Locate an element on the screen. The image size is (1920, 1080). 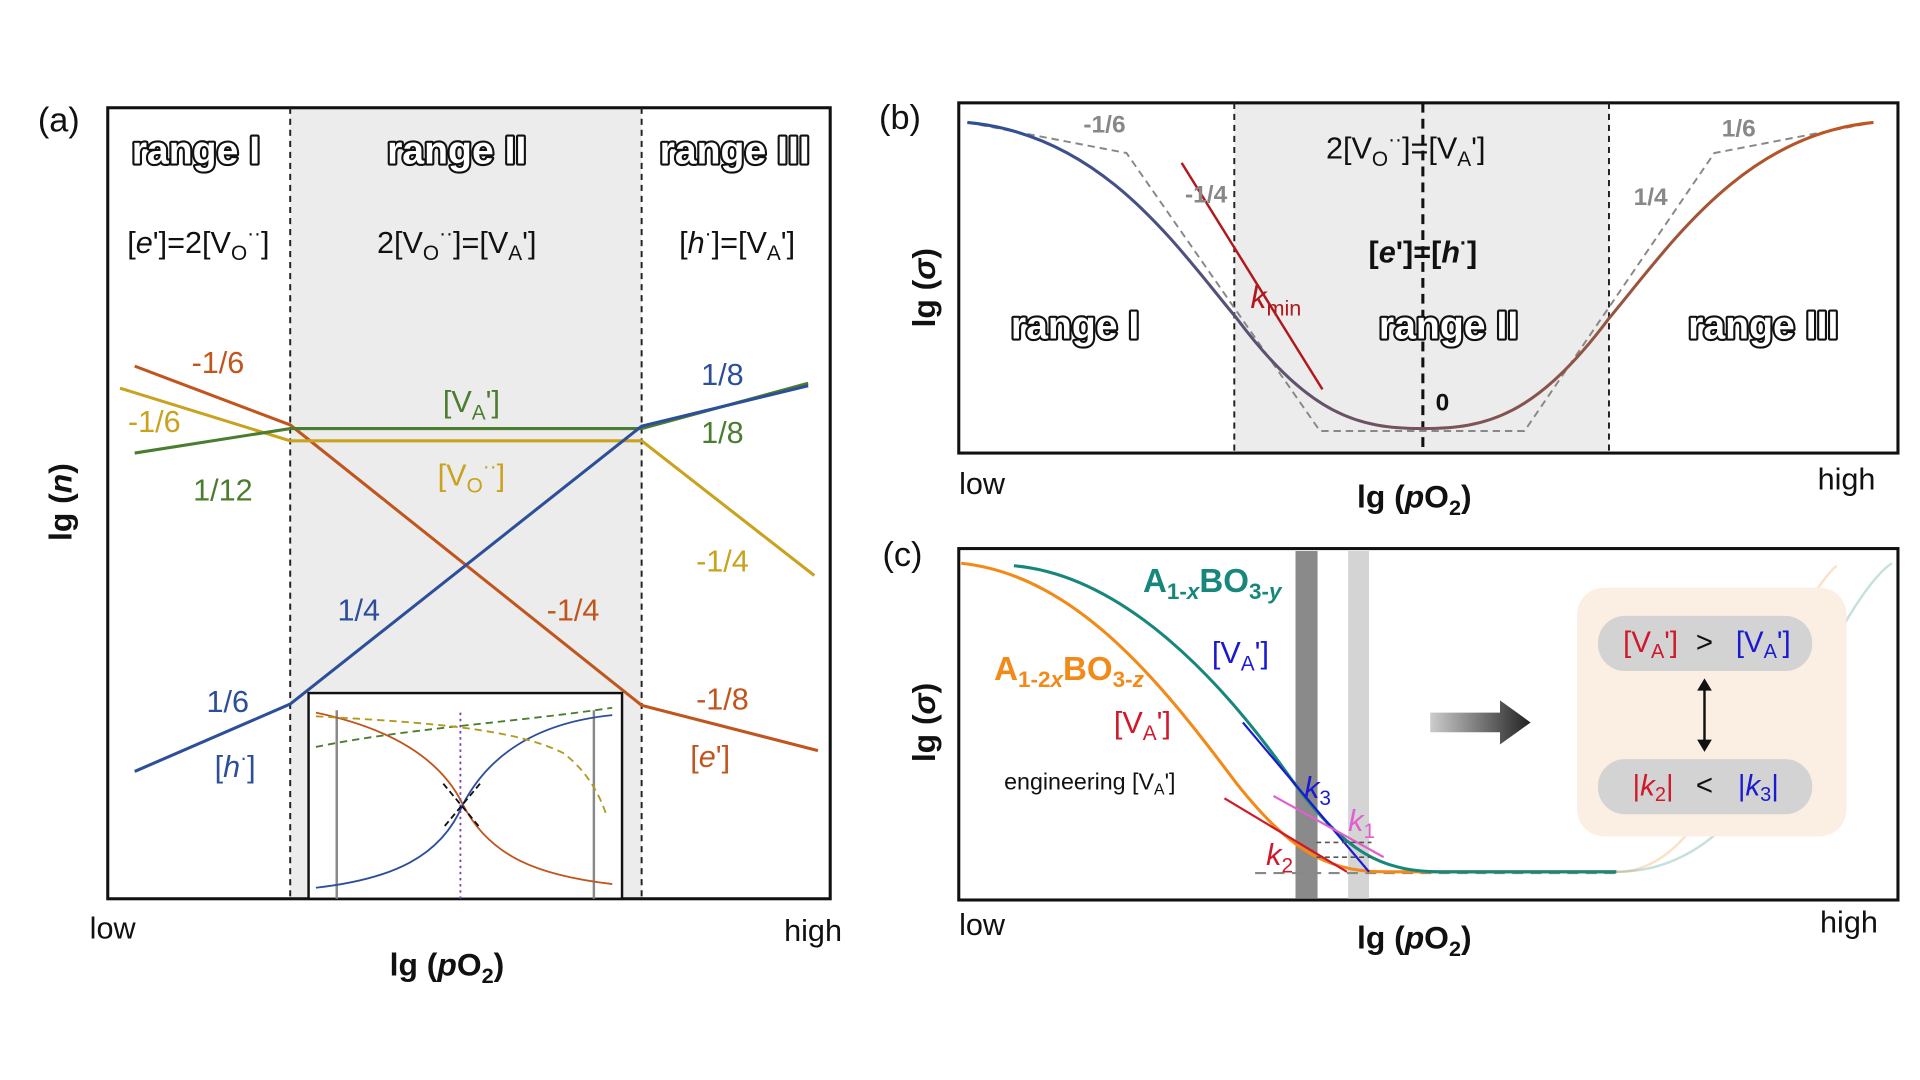
text-part: 3- is located at coordinates (1259, 591).